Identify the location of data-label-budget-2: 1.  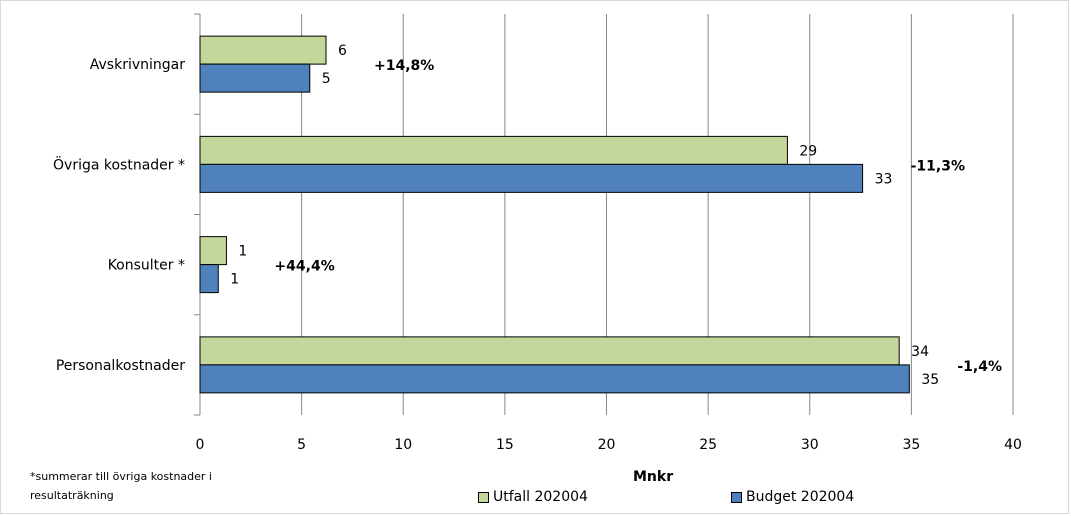
(234, 280).